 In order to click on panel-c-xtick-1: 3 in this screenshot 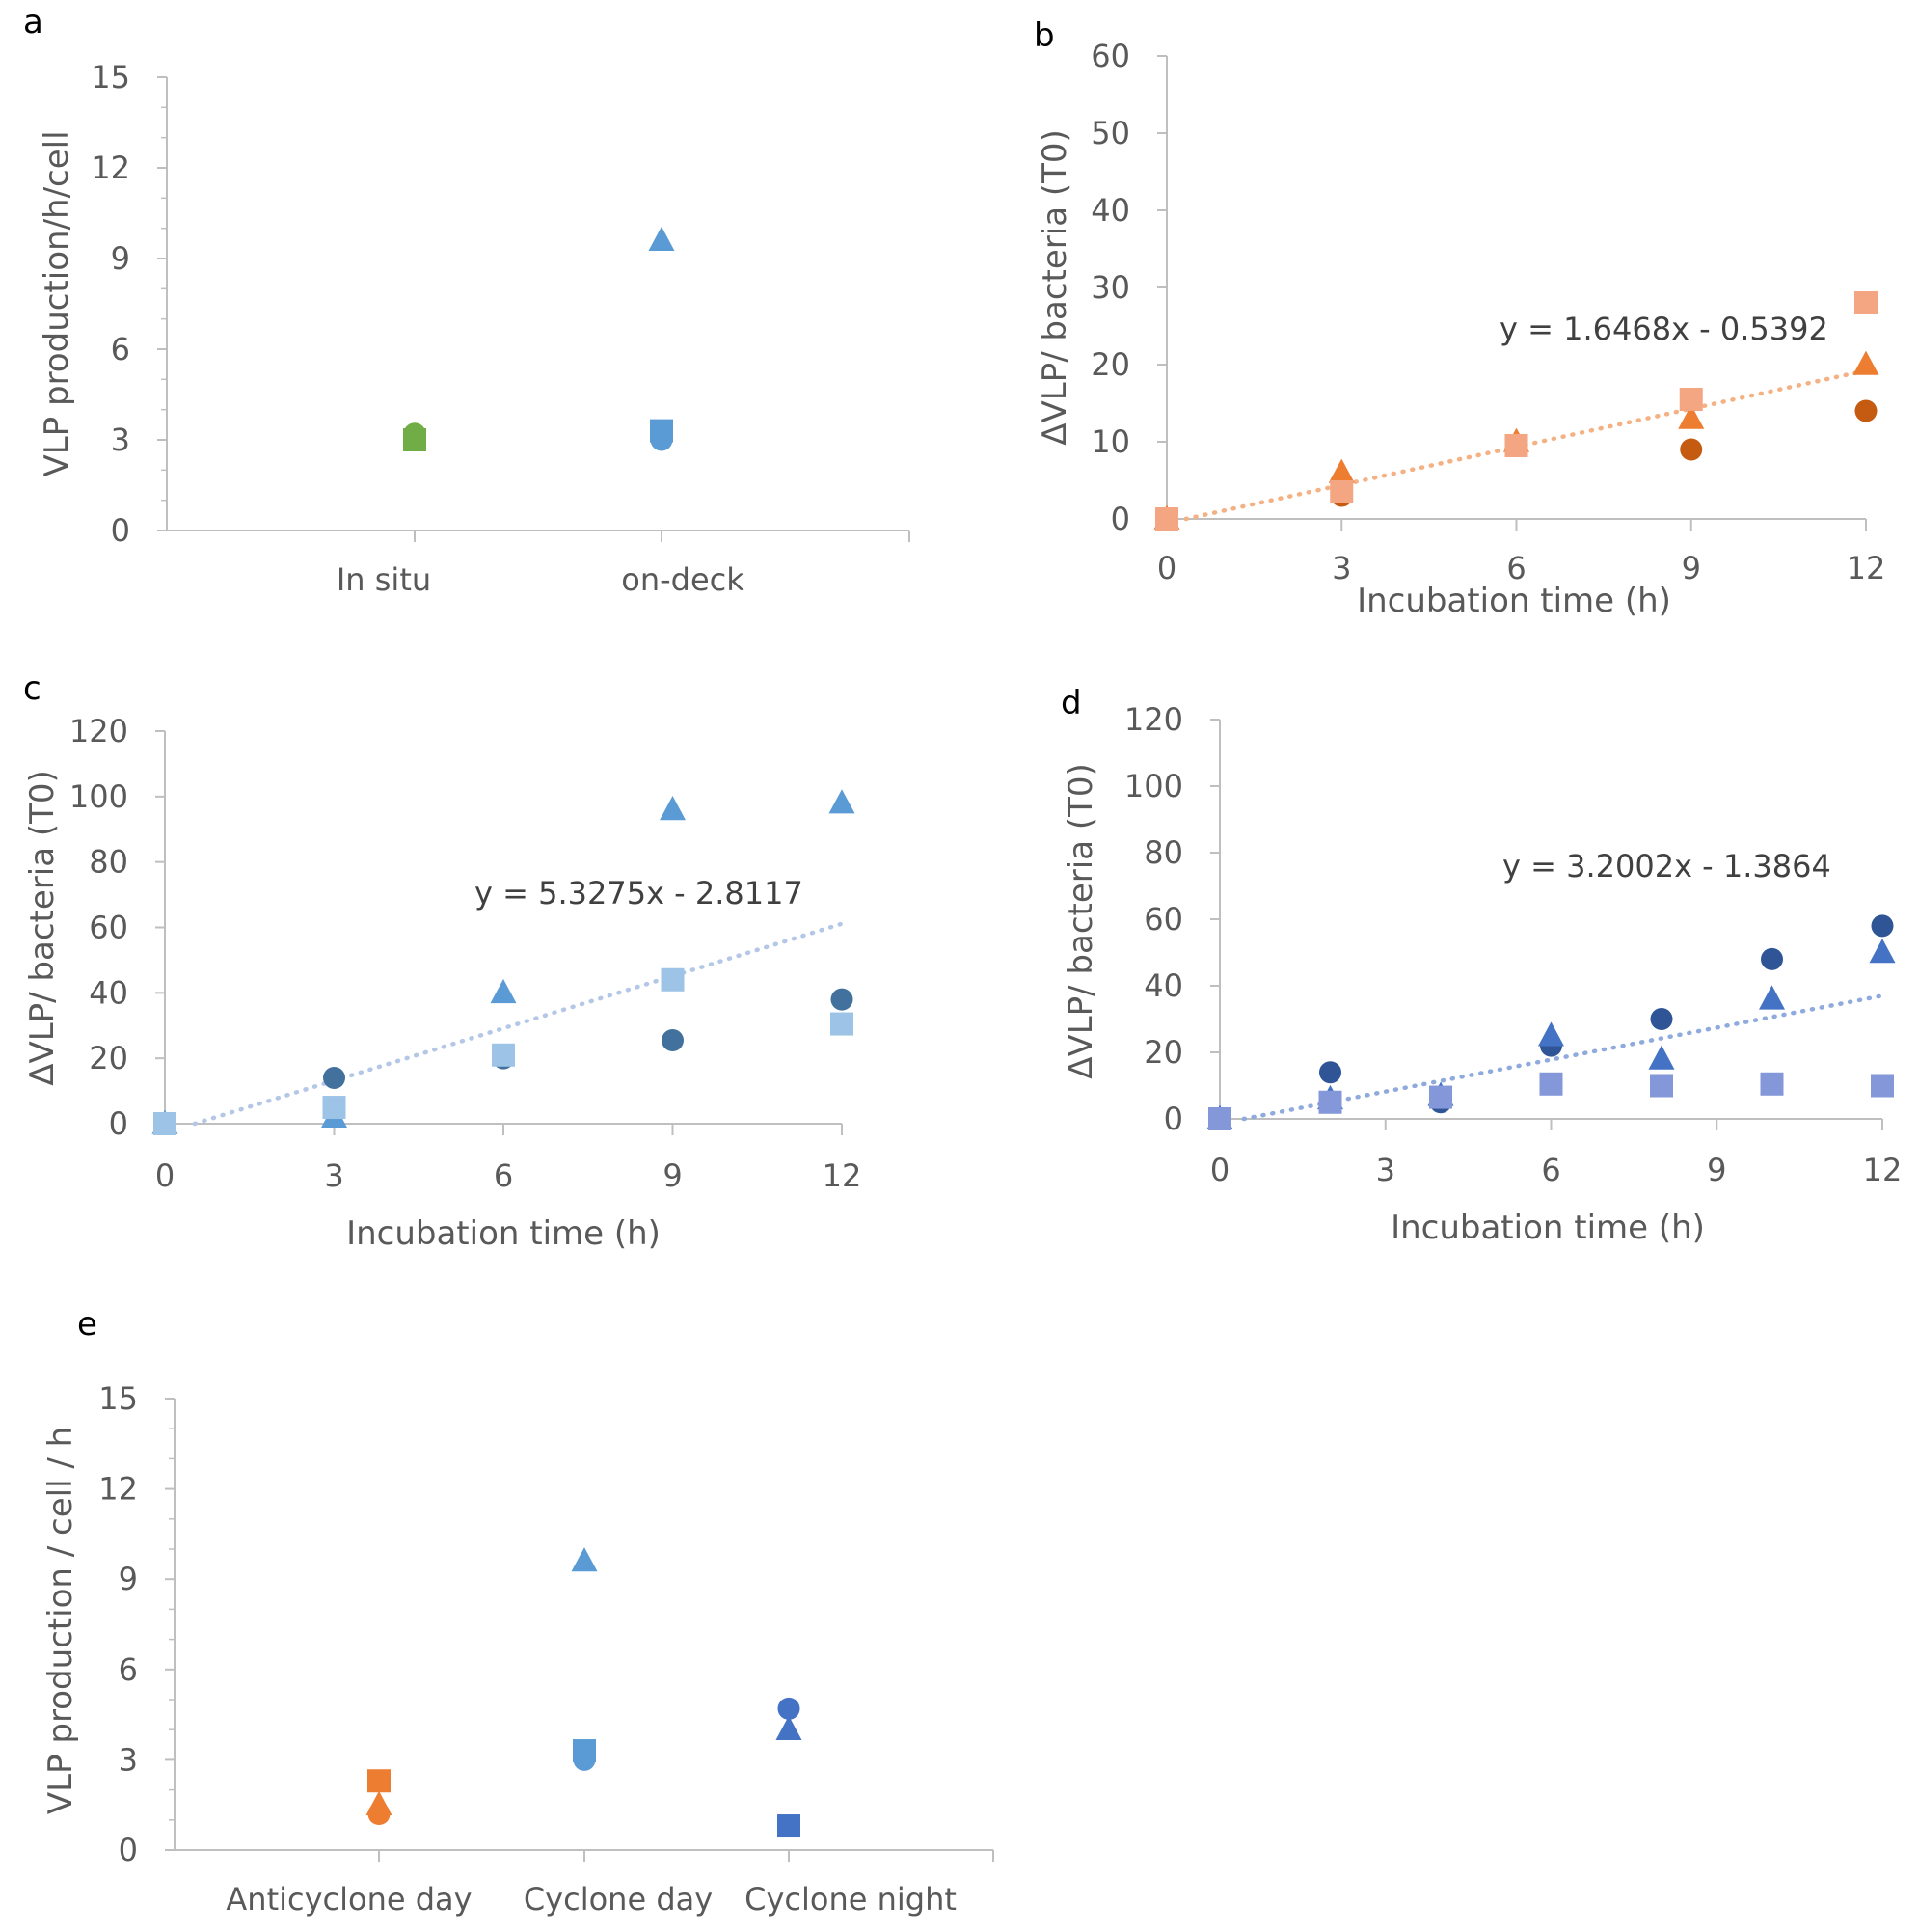, I will do `click(333, 1175)`.